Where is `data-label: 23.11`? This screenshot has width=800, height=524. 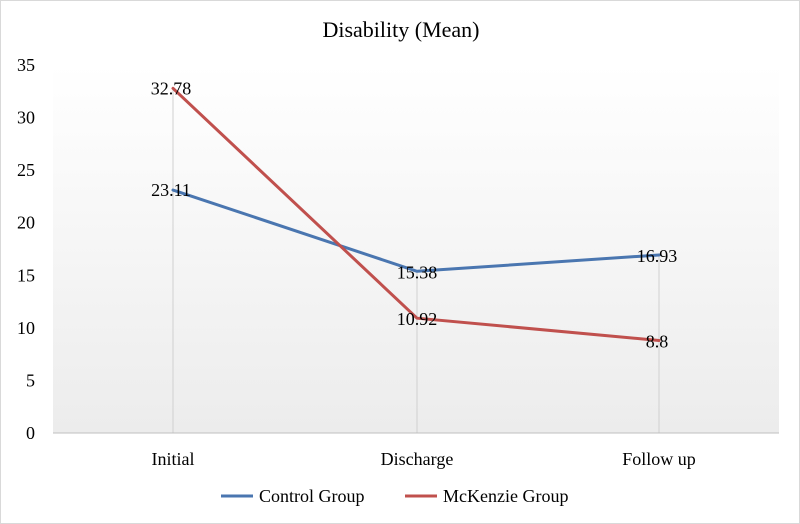
data-label: 23.11 is located at coordinates (171, 190).